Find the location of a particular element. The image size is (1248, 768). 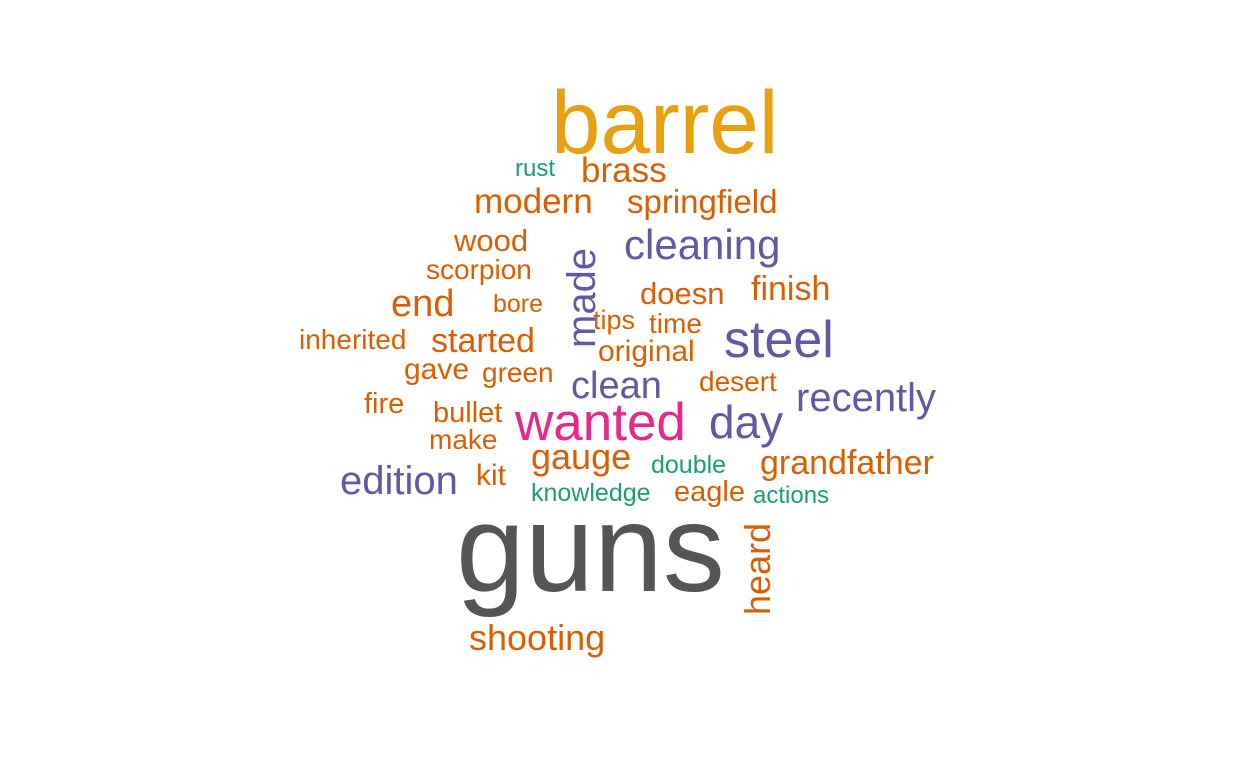

word-end: end is located at coordinates (423, 304).